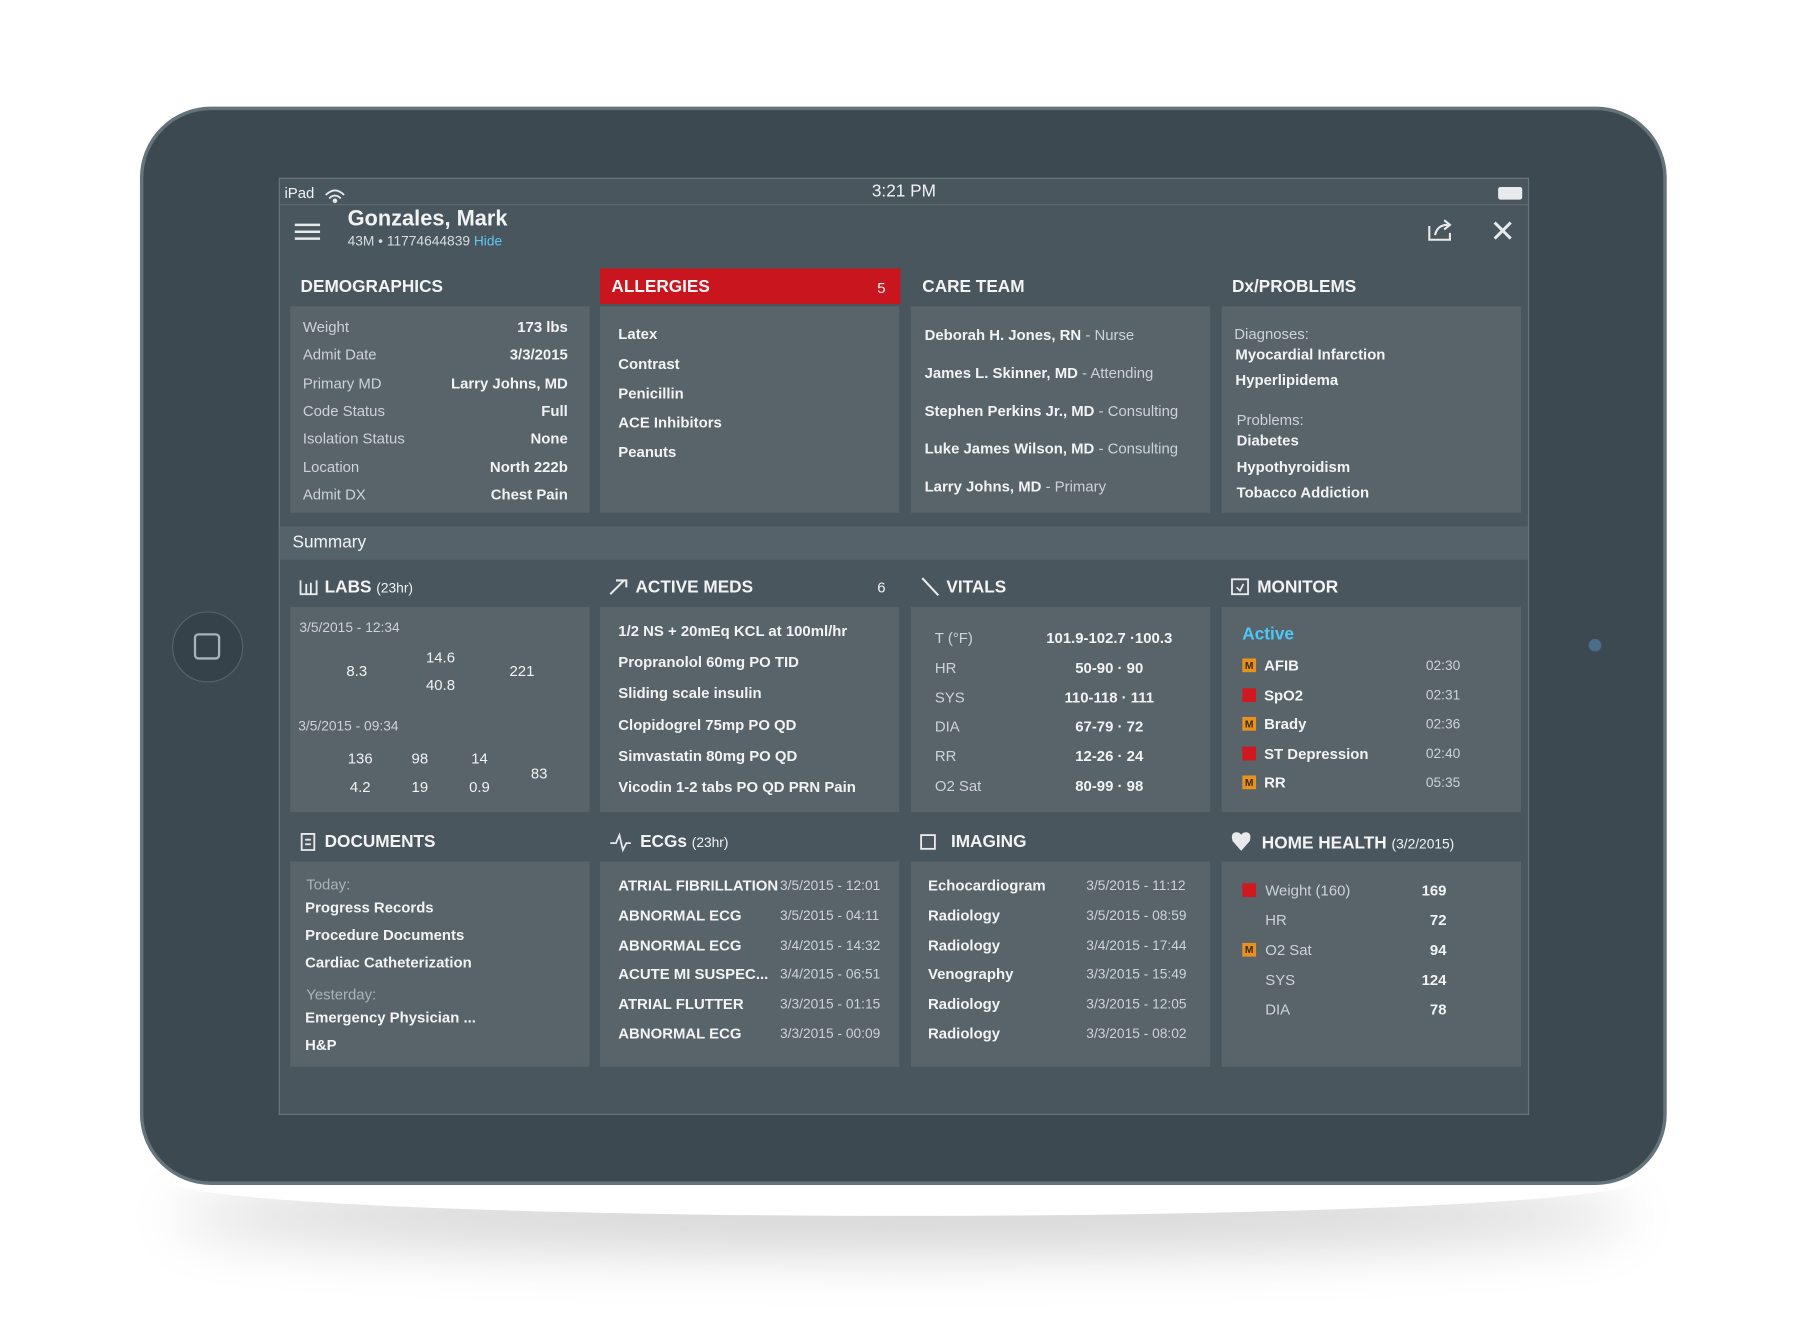 The image size is (1800, 1326). Describe the element at coordinates (1443, 724) in the screenshot. I see `alert-time: 02:36` at that location.